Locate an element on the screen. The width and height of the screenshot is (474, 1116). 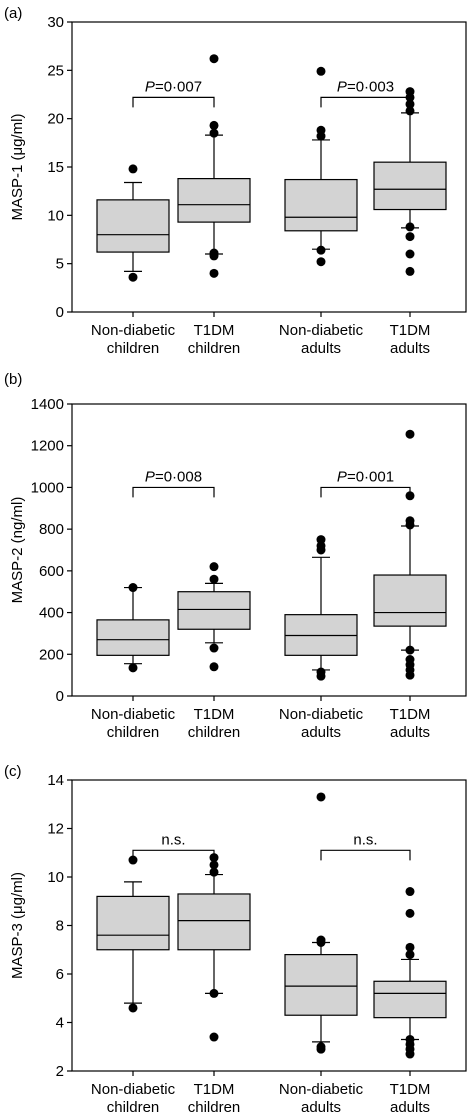
y-tick-label: 12 is located at coordinates (55, 829).